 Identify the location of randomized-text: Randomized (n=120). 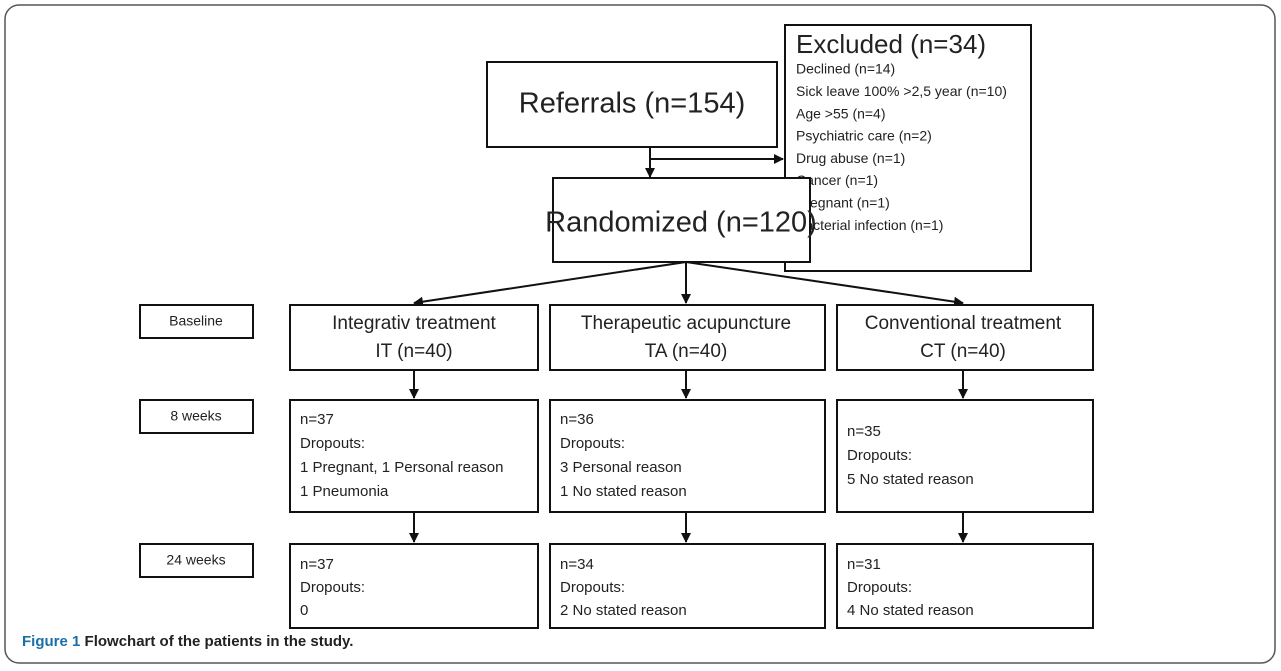
(681, 223).